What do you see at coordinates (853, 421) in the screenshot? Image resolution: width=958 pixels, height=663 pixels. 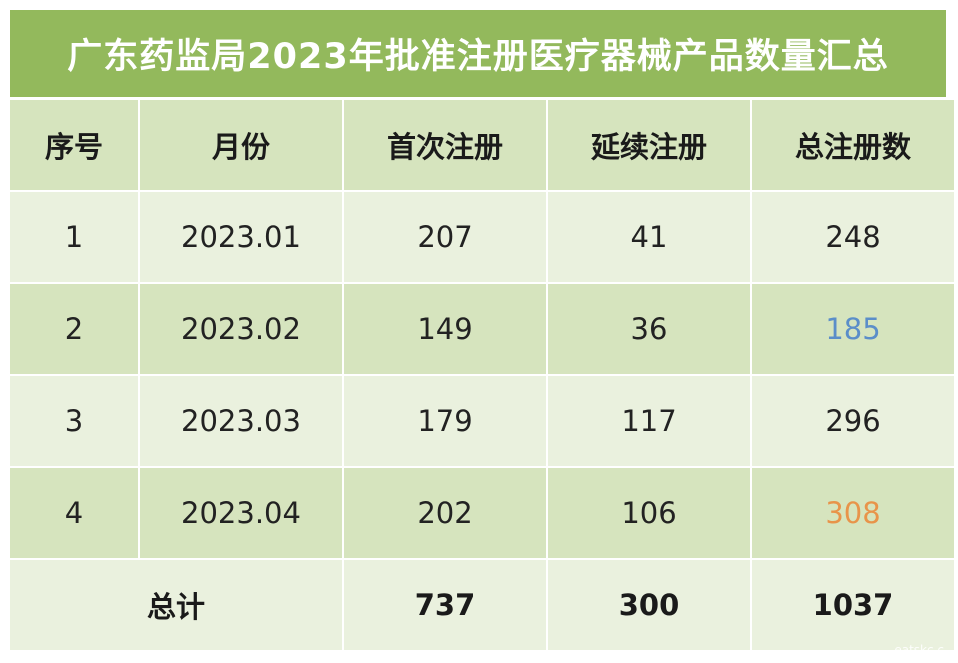 I see `cell: 296` at bounding box center [853, 421].